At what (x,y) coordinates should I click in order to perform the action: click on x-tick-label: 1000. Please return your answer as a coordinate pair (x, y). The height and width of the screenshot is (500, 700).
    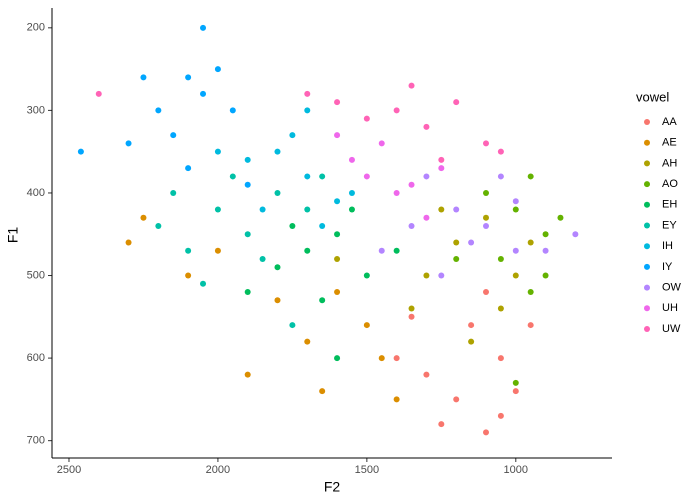
    Looking at the image, I should click on (516, 470).